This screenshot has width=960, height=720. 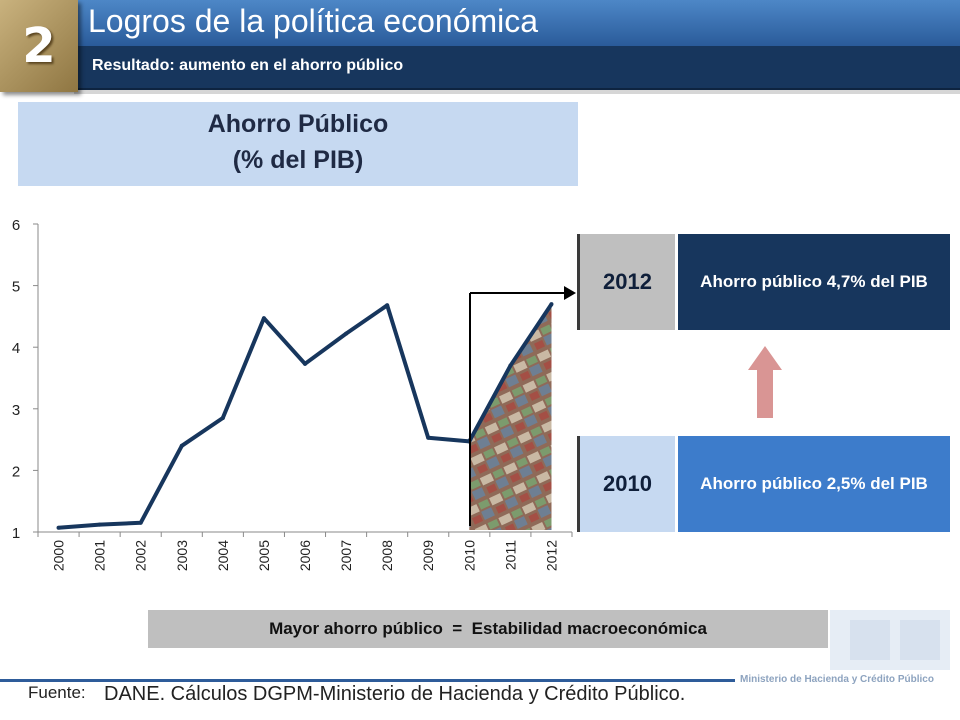 I want to click on year-box-2012: 2012, so click(x=626, y=282).